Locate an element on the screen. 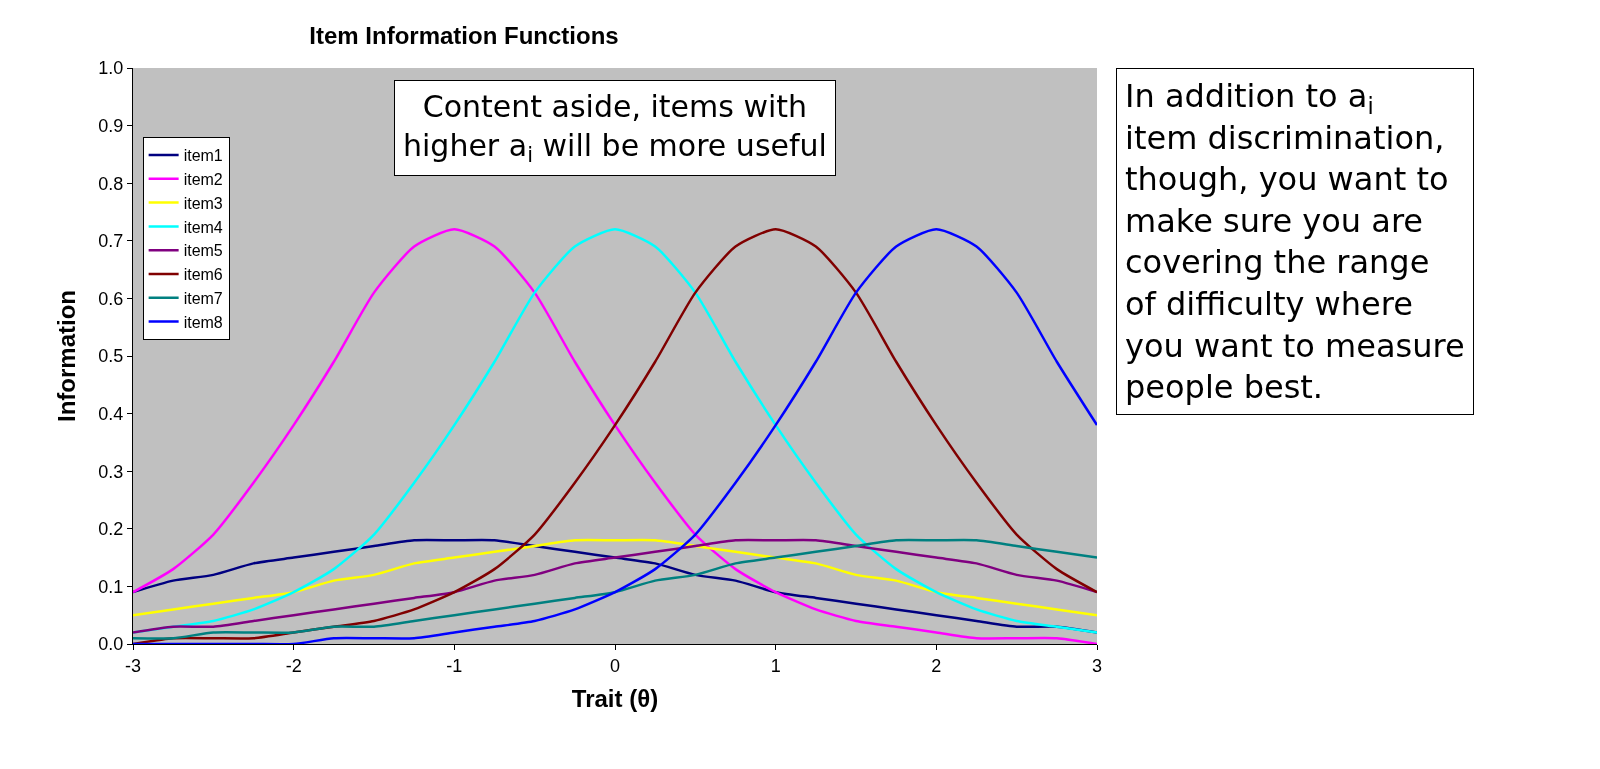 The image size is (1600, 769). legend-label: item2 is located at coordinates (203, 180).